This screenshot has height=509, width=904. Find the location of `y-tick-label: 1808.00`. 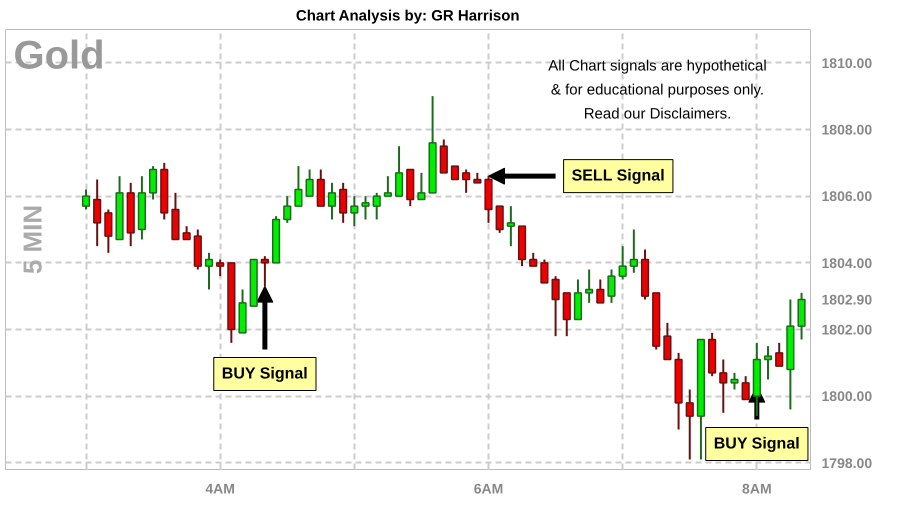

y-tick-label: 1808.00 is located at coordinates (847, 130).